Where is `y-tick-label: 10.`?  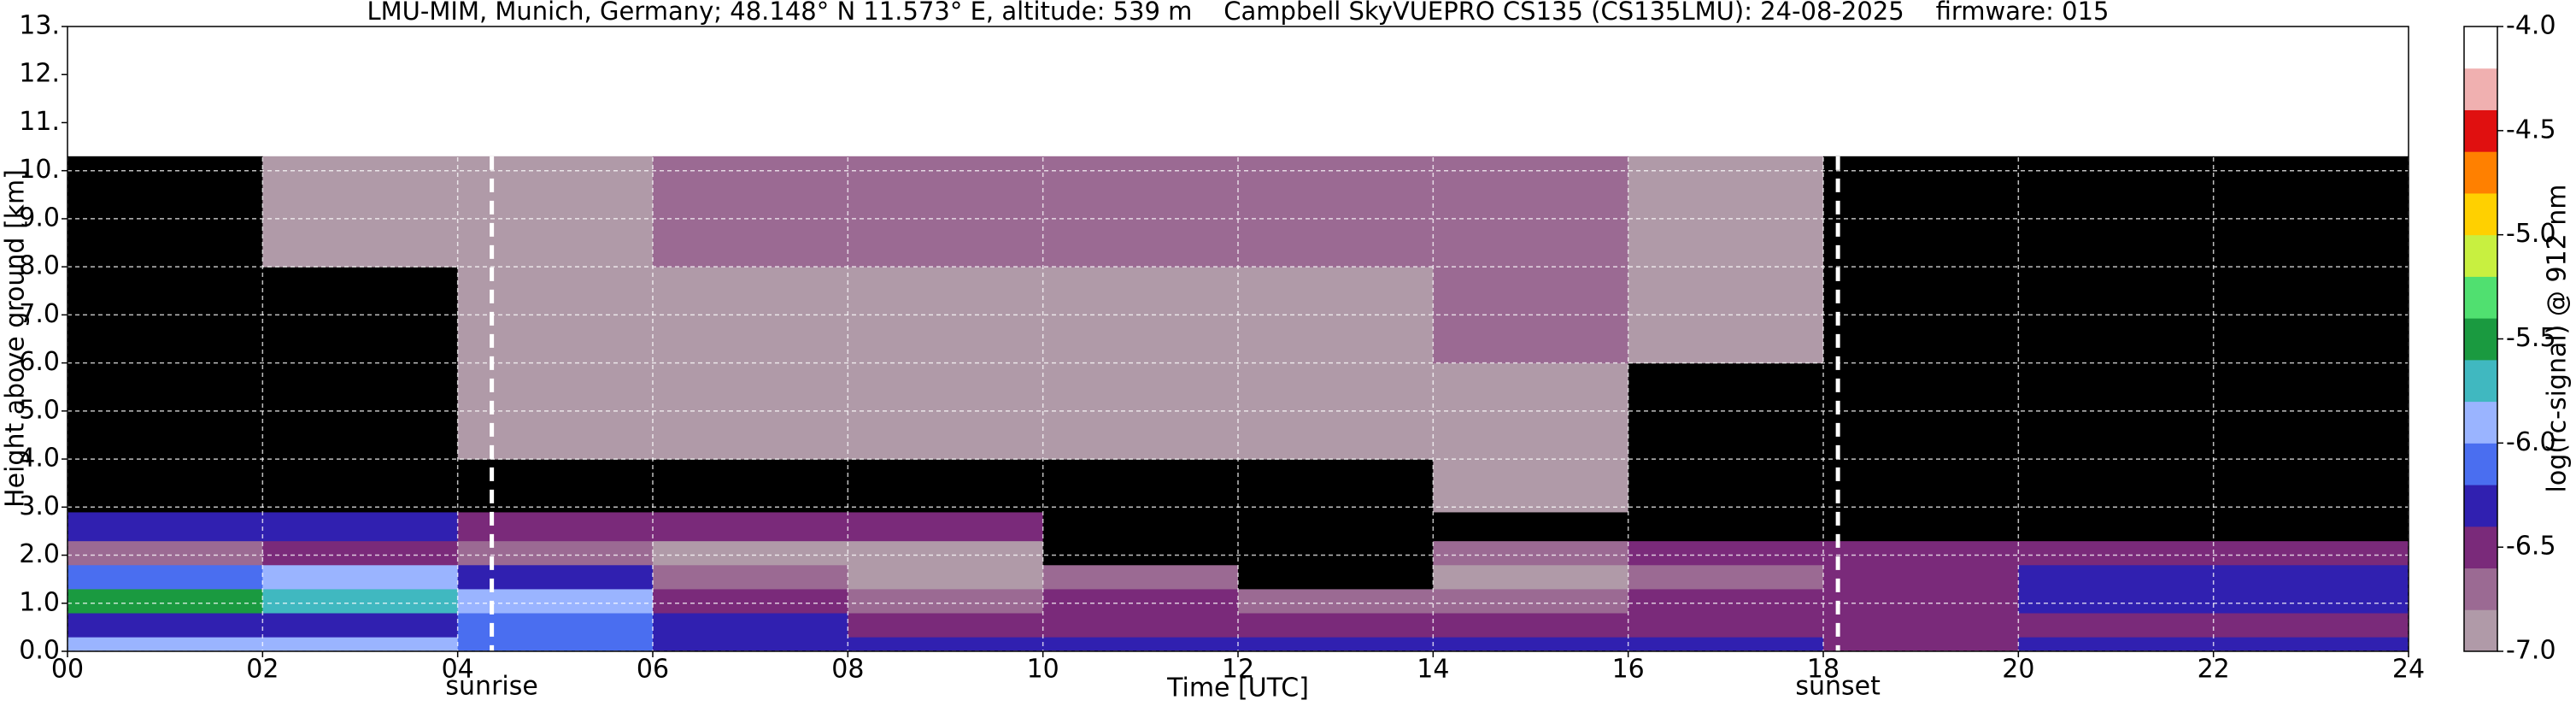 y-tick-label: 10. is located at coordinates (39, 170).